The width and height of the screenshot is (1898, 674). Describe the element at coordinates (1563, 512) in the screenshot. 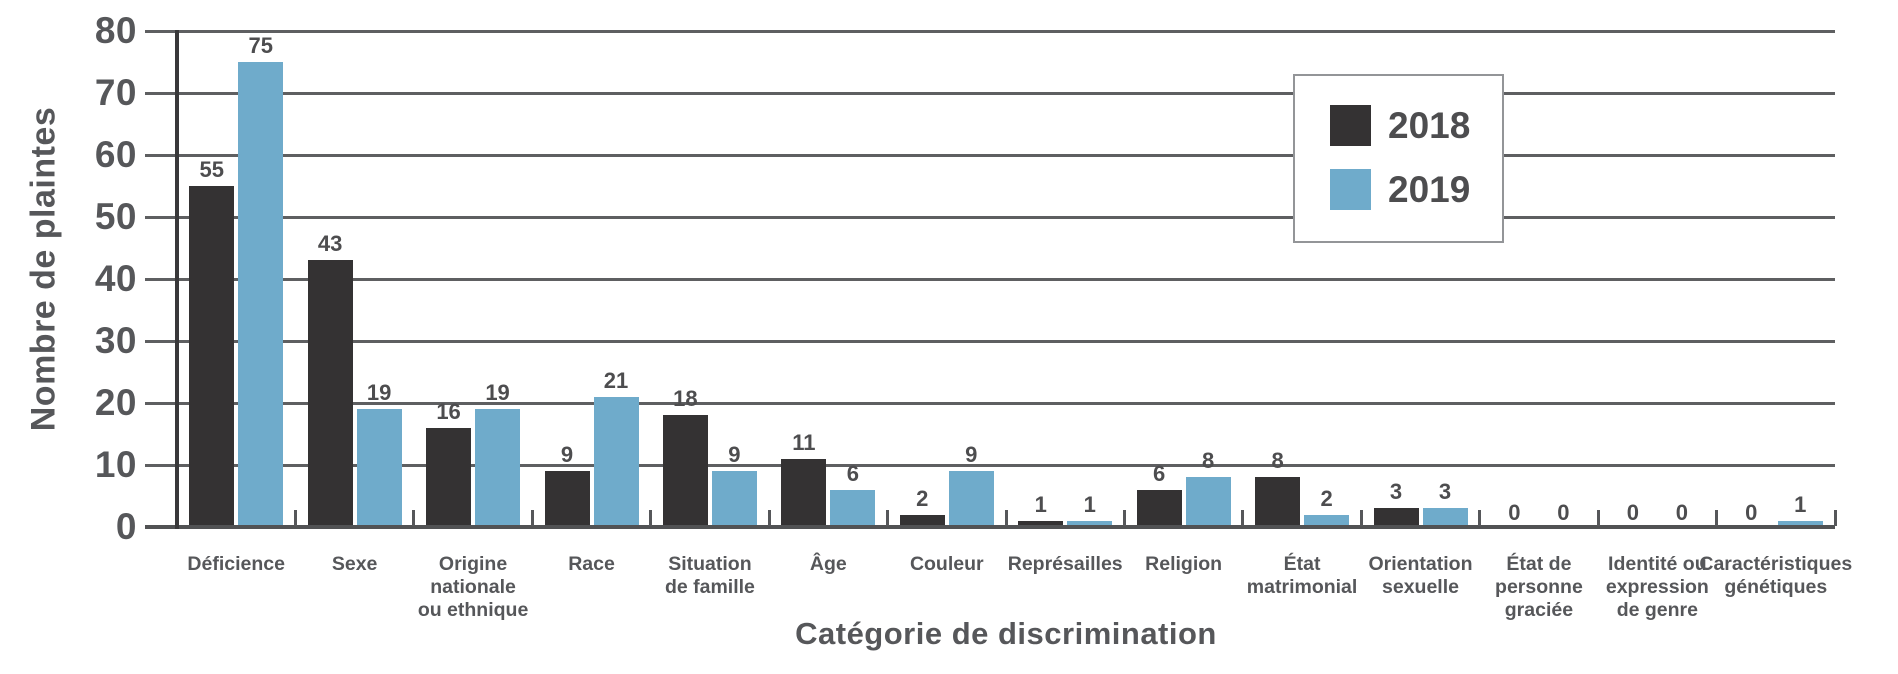

I see `value-label-2019-12: 0` at that location.